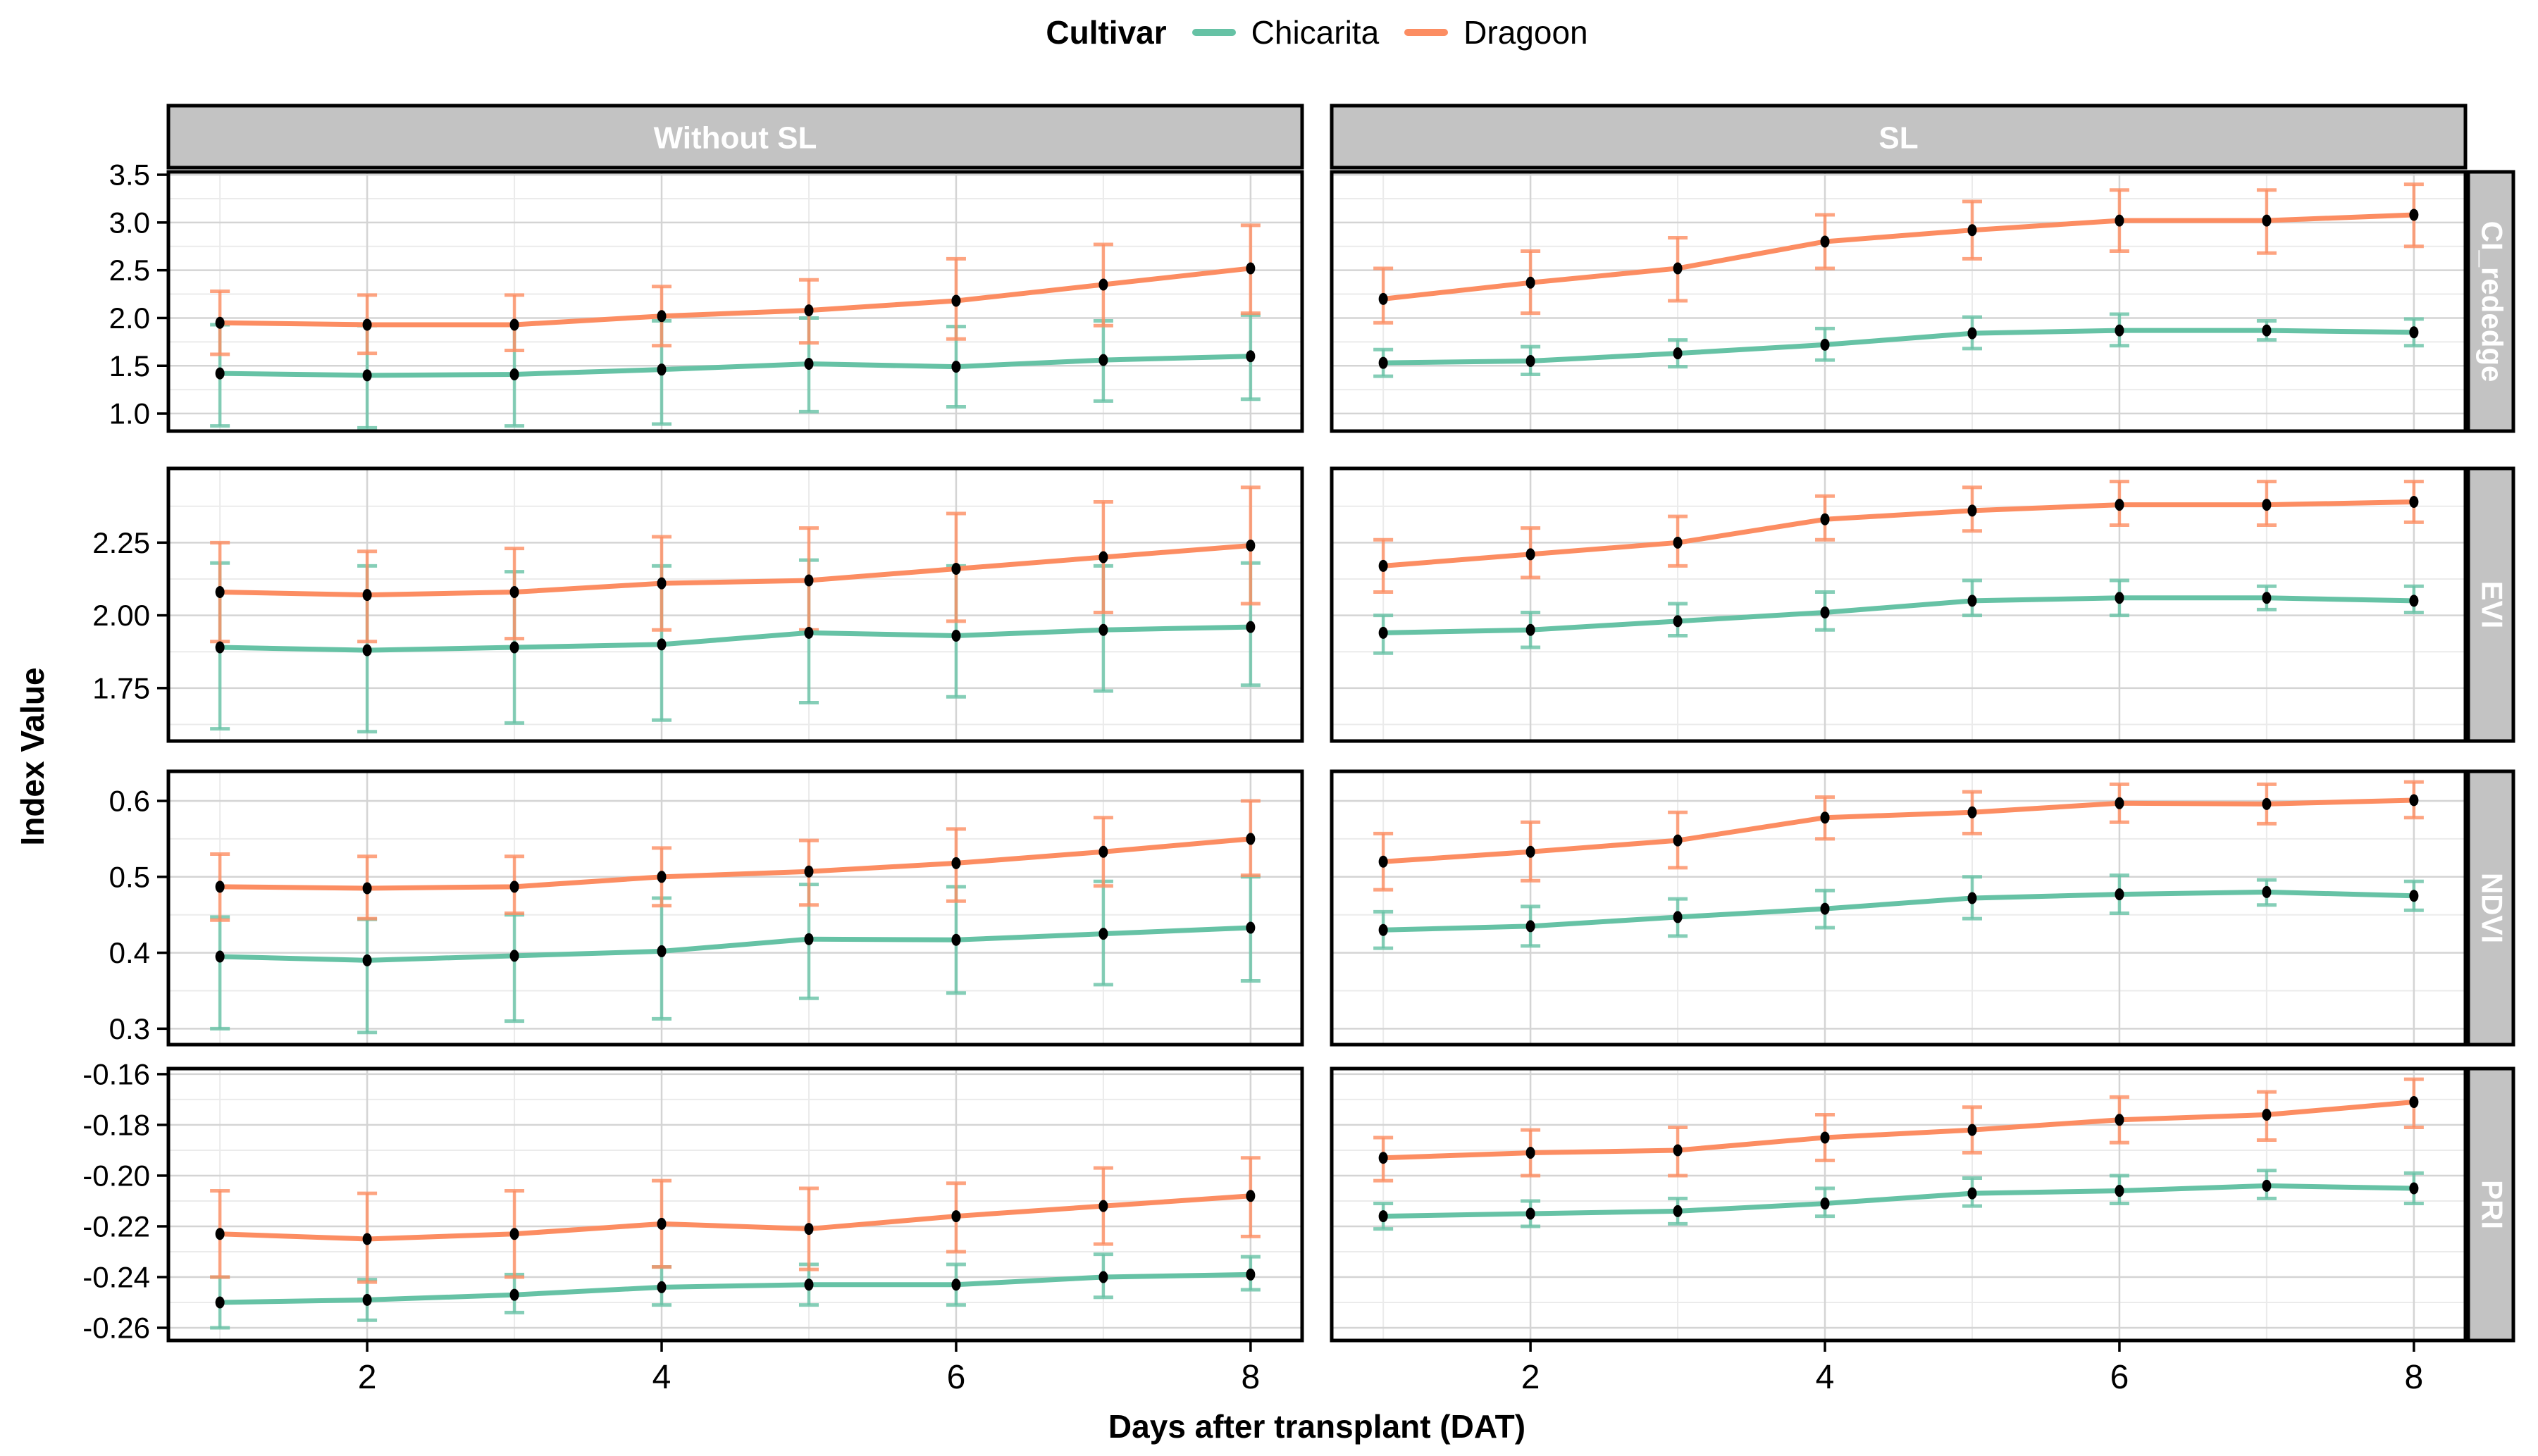 This screenshot has width=2538, height=1456. I want to click on y-axis-evi: 2.25 2.00 1.75, so click(130, 615).